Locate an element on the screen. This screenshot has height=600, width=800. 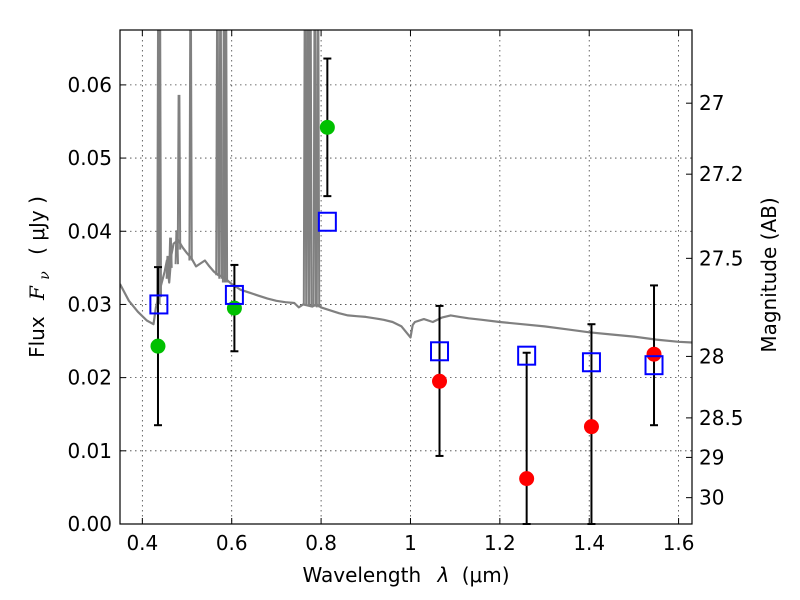
y2-tick-label: 29 is located at coordinates (711, 457).